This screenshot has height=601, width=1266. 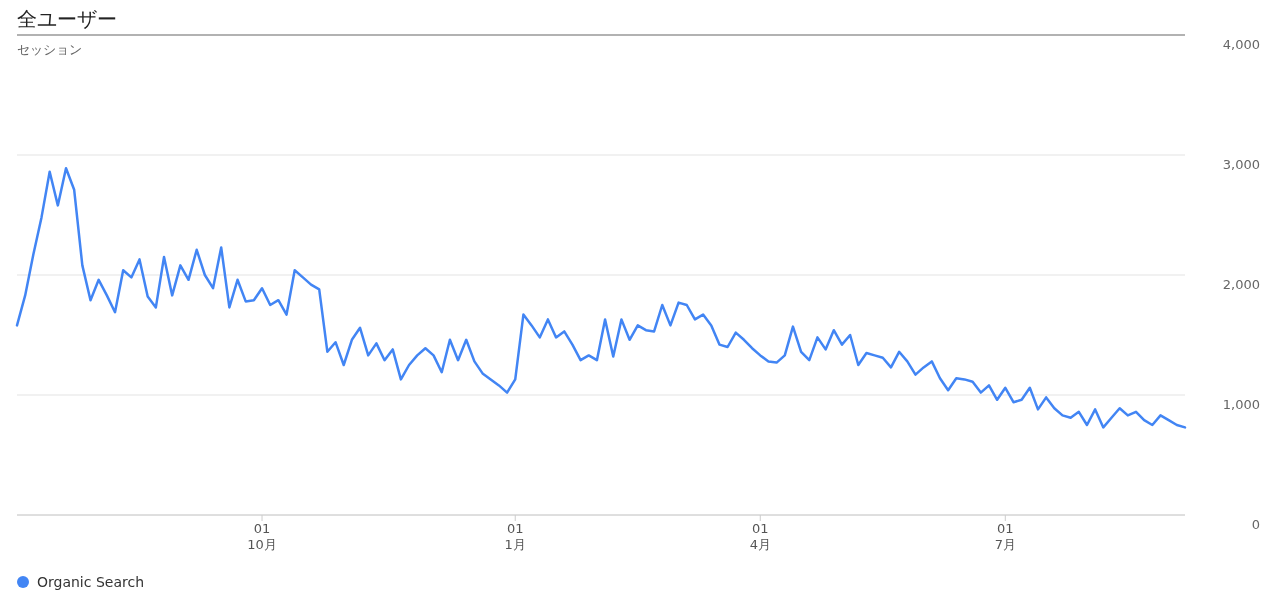 I want to click on y-tick-label: 0, so click(x=1255, y=524).